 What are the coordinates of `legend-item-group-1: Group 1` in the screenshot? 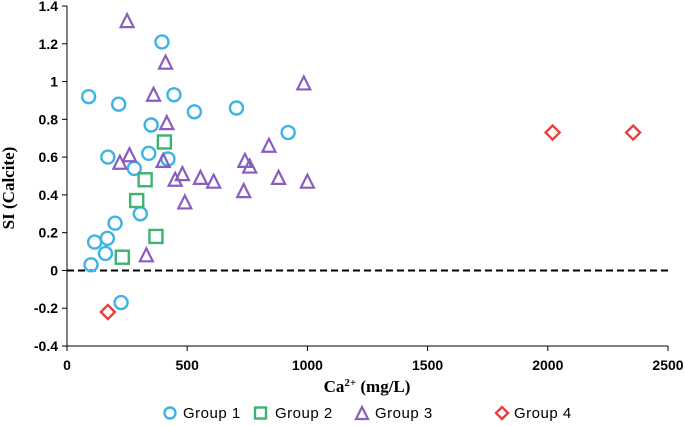 It's located at (202, 413).